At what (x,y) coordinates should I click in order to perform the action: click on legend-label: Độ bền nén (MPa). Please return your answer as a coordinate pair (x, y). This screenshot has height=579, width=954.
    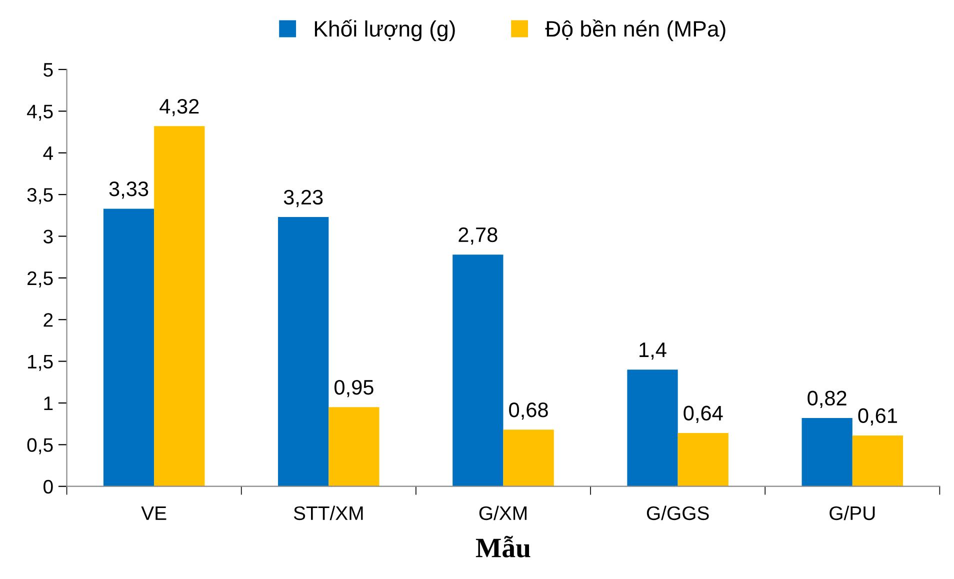
    Looking at the image, I should click on (635, 30).